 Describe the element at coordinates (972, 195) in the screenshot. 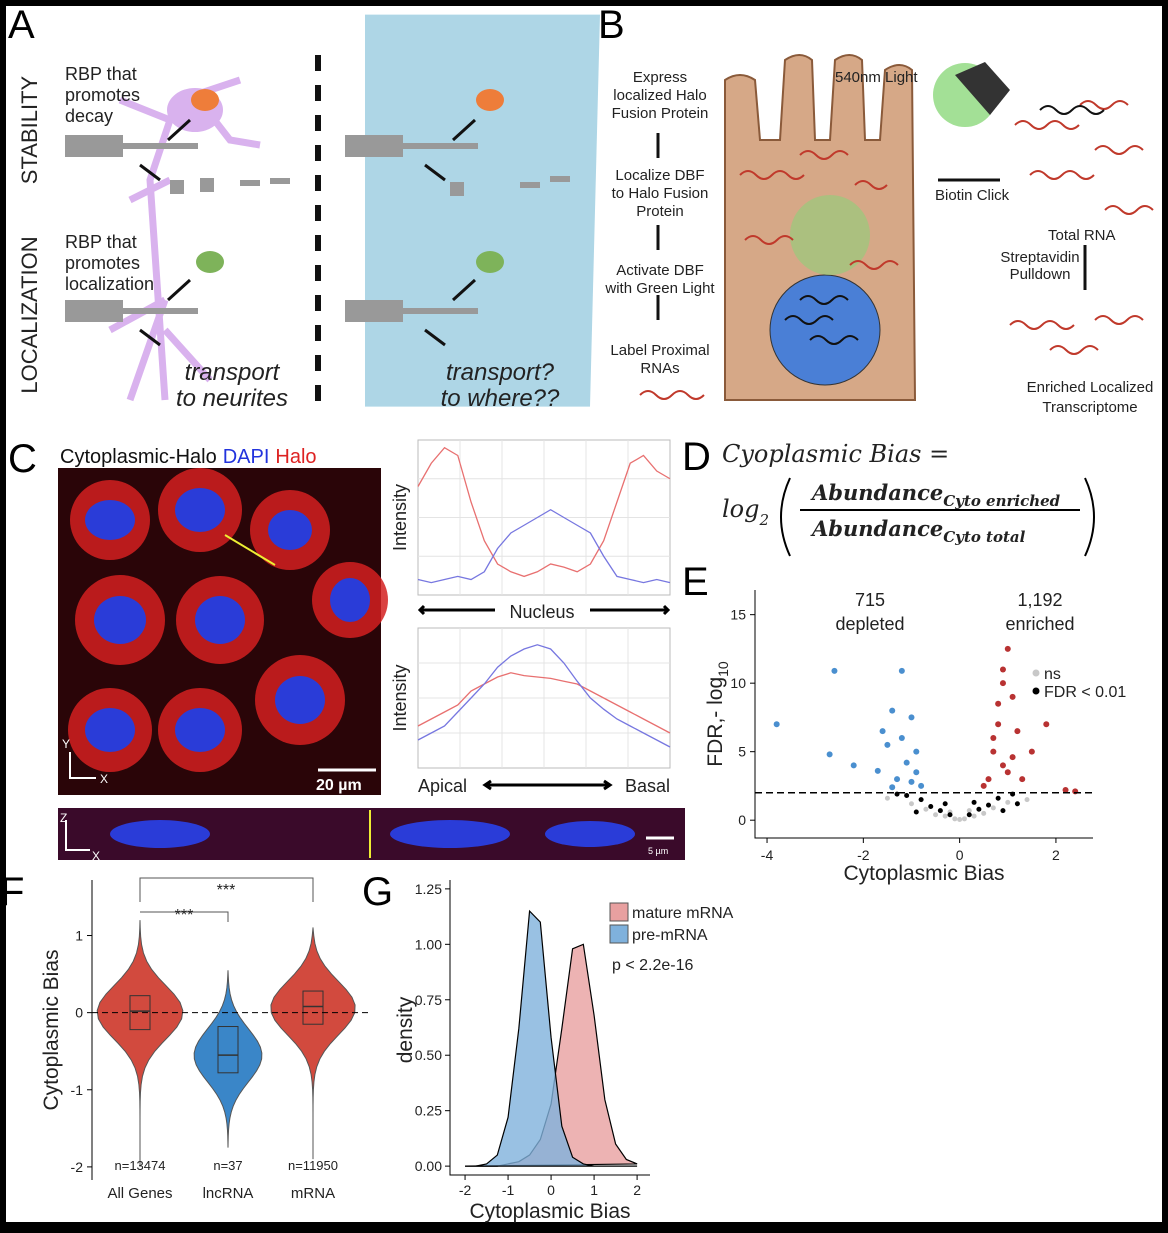

I see `click-label: Biotin Click` at that location.